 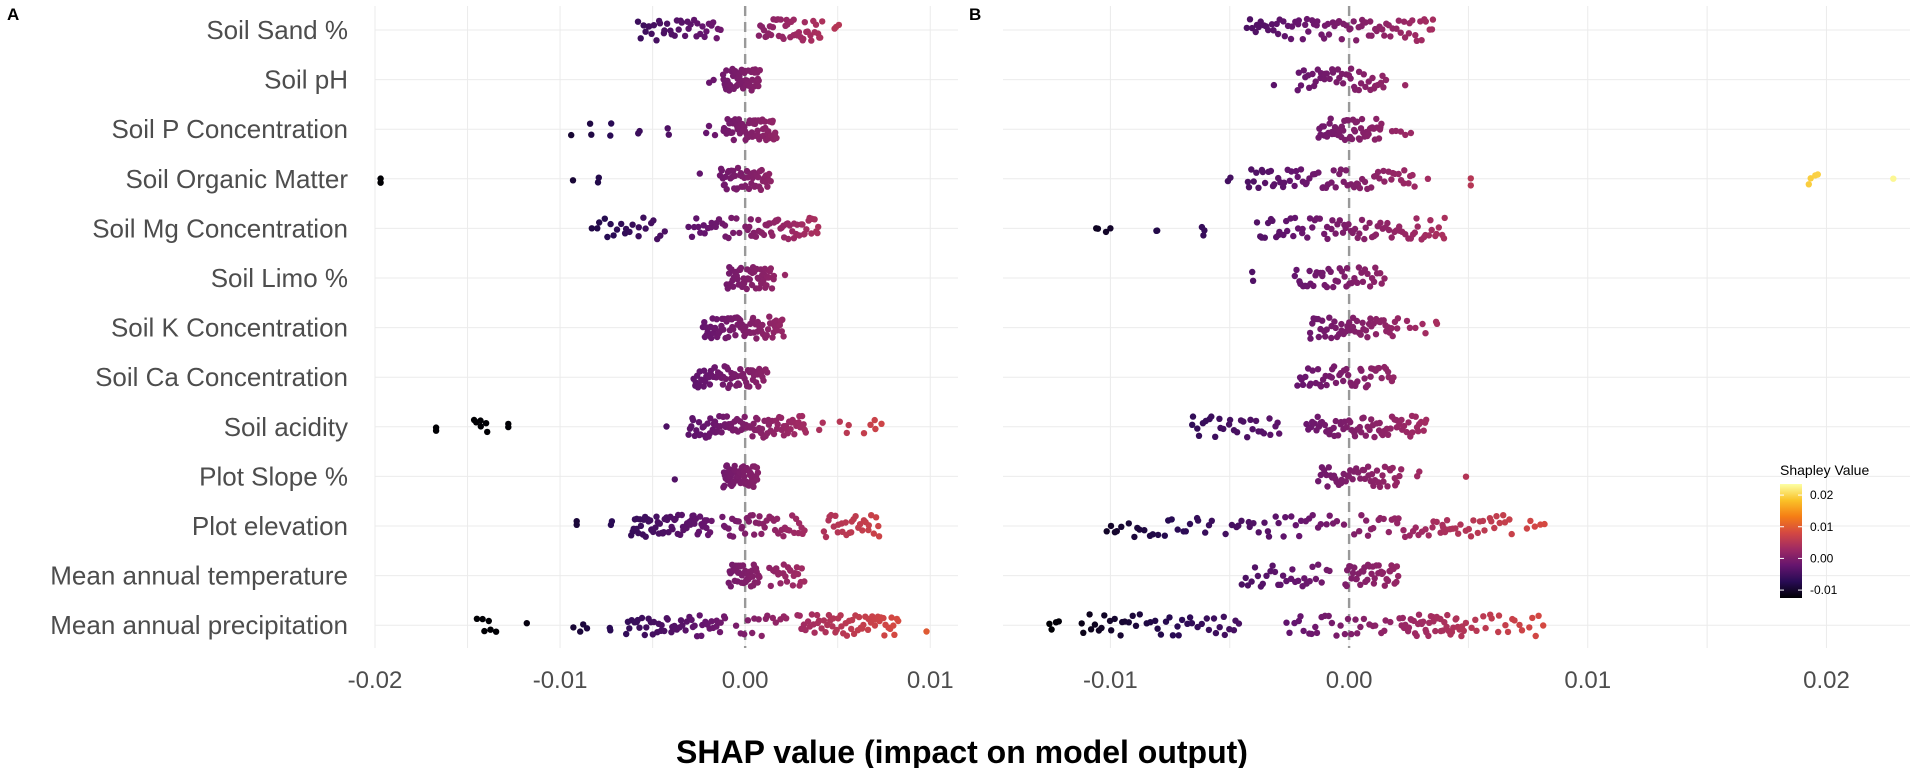 What do you see at coordinates (306, 80) in the screenshot?
I see `feature-label: Soil pH` at bounding box center [306, 80].